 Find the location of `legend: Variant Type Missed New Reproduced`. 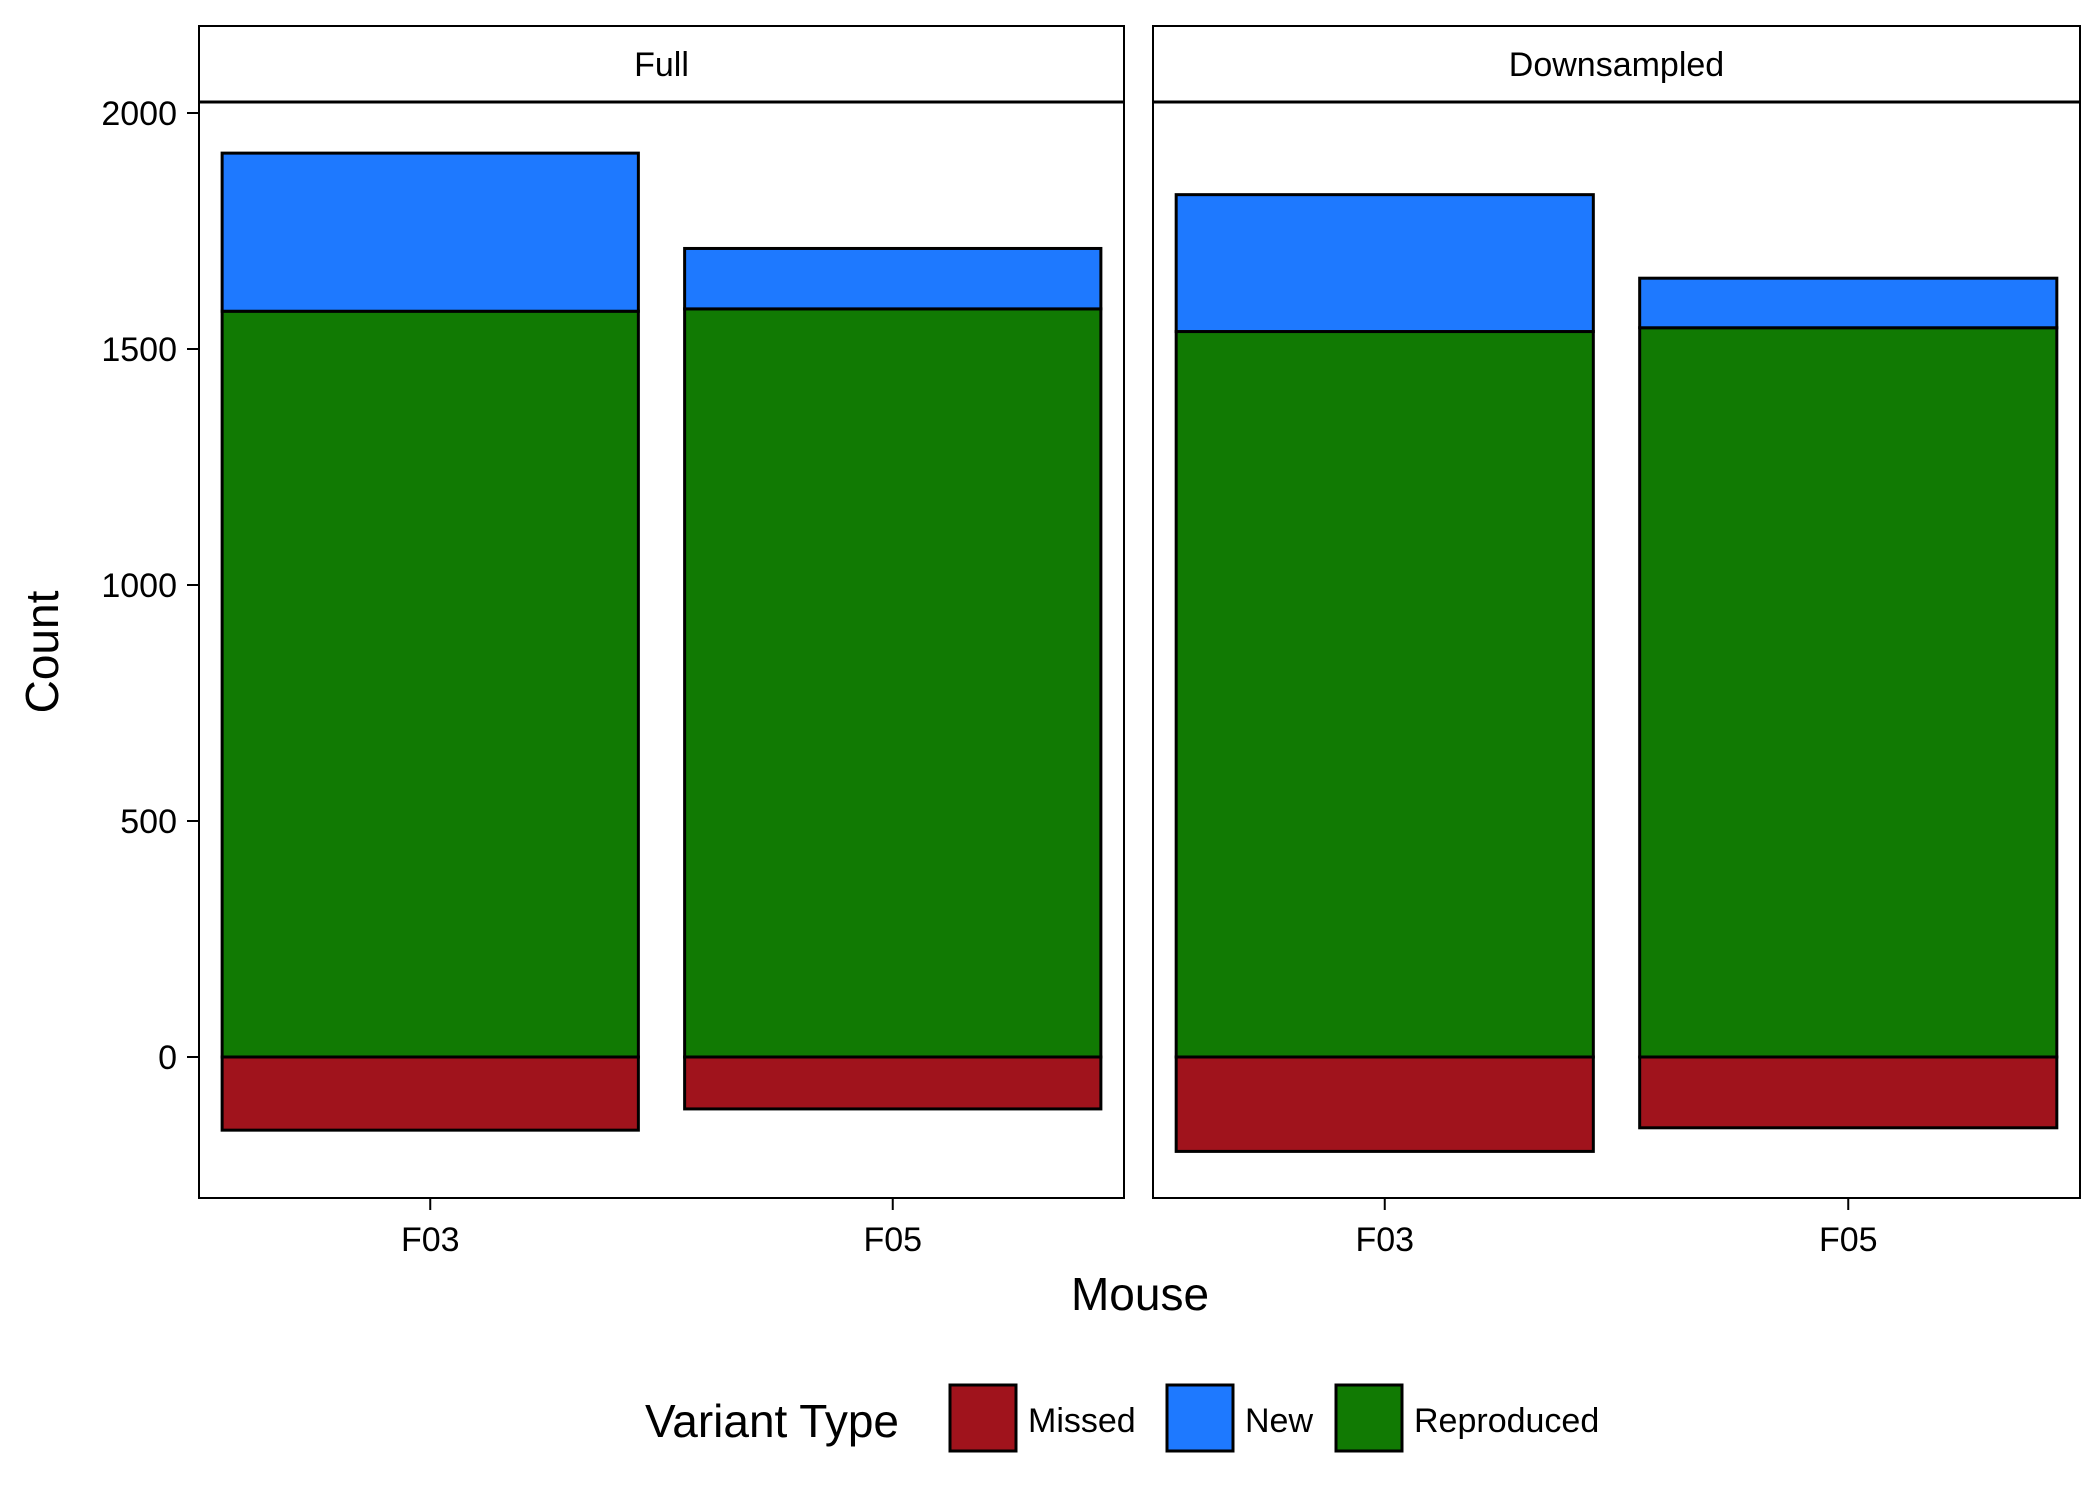

legend: Variant Type Missed New Reproduced is located at coordinates (1122, 1418).